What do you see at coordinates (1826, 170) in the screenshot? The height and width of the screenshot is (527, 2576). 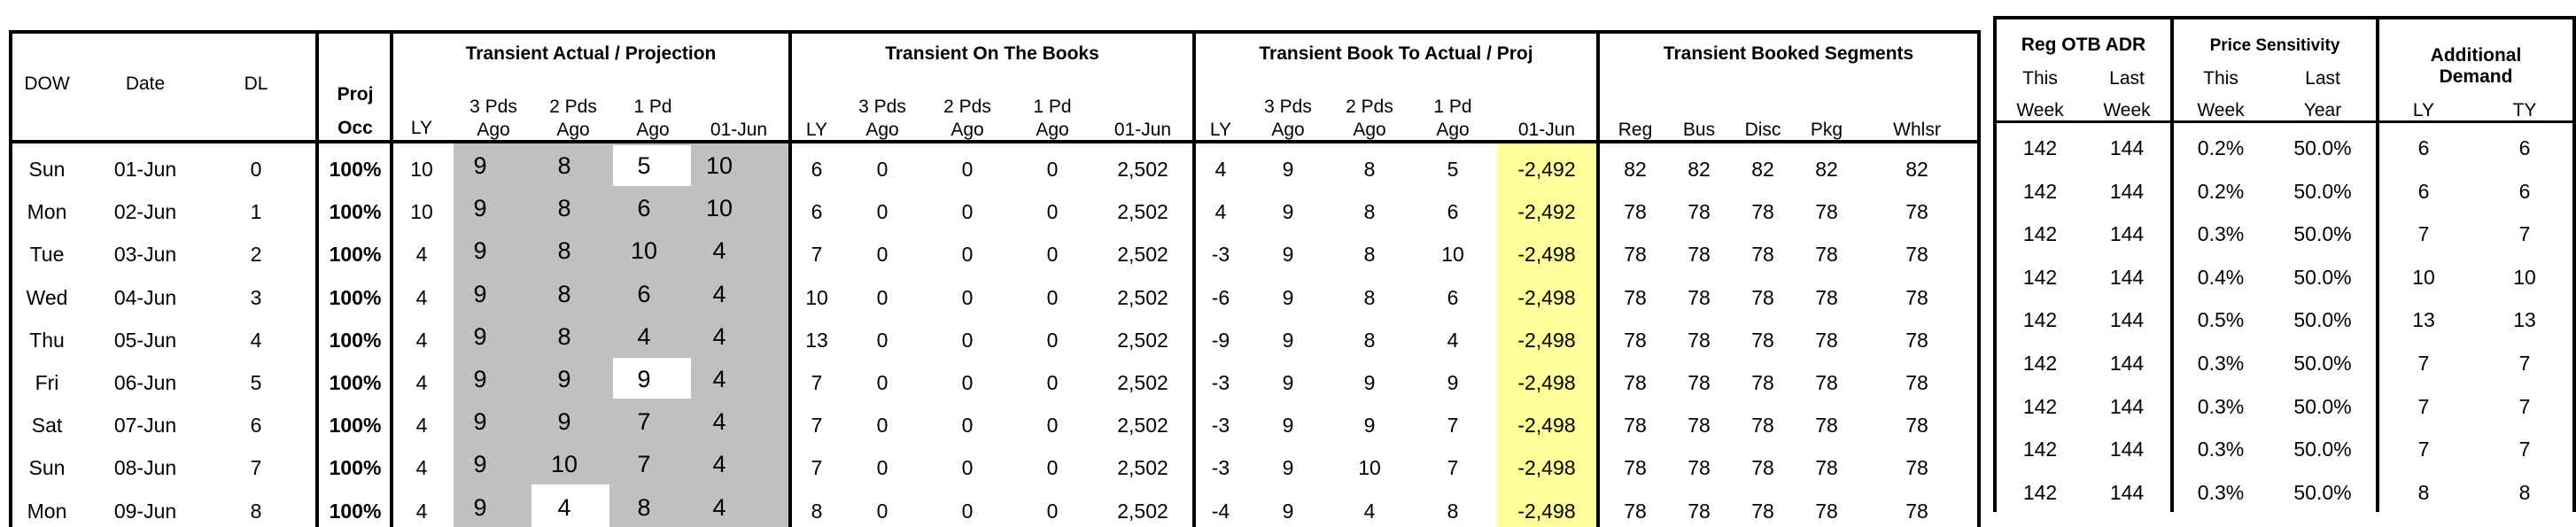 I see `cell-seg-3: 82` at bounding box center [1826, 170].